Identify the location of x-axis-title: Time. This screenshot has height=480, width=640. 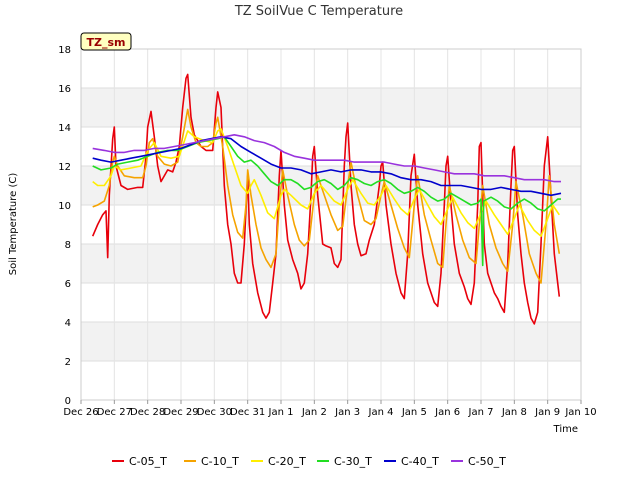
(565, 429).